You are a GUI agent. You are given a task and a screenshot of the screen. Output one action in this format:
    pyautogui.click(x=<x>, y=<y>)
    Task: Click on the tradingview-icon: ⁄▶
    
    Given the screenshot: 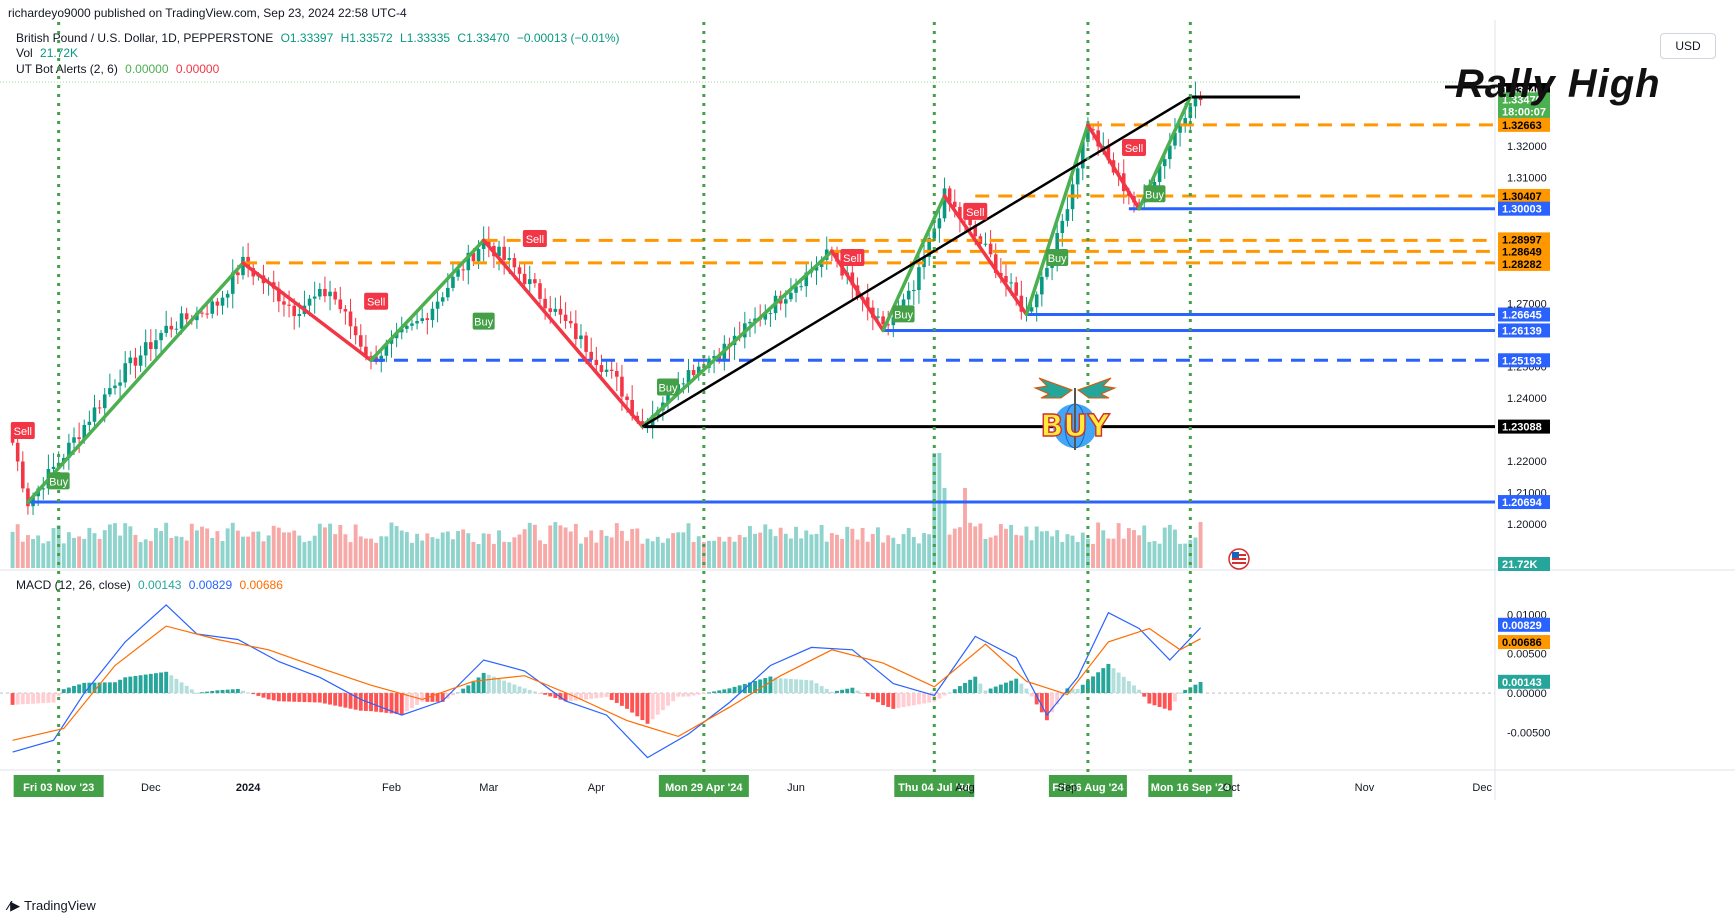 What is the action you would take?
    pyautogui.click(x=14, y=905)
    